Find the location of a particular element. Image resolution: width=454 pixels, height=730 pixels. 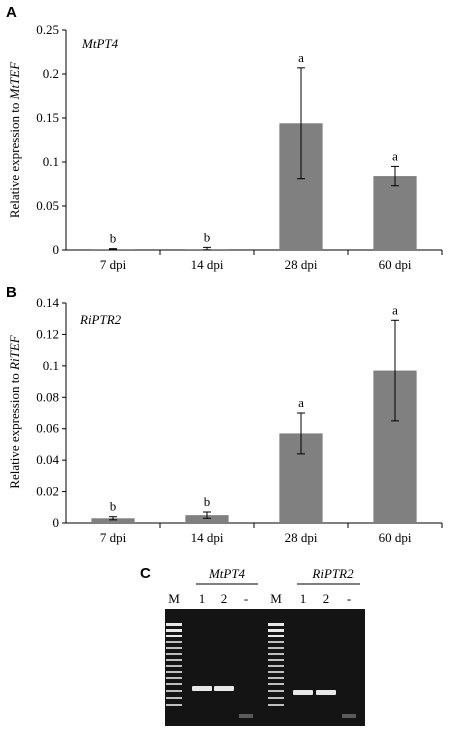

panel-a-x-tick-label: 28 dpi is located at coordinates (301, 264).